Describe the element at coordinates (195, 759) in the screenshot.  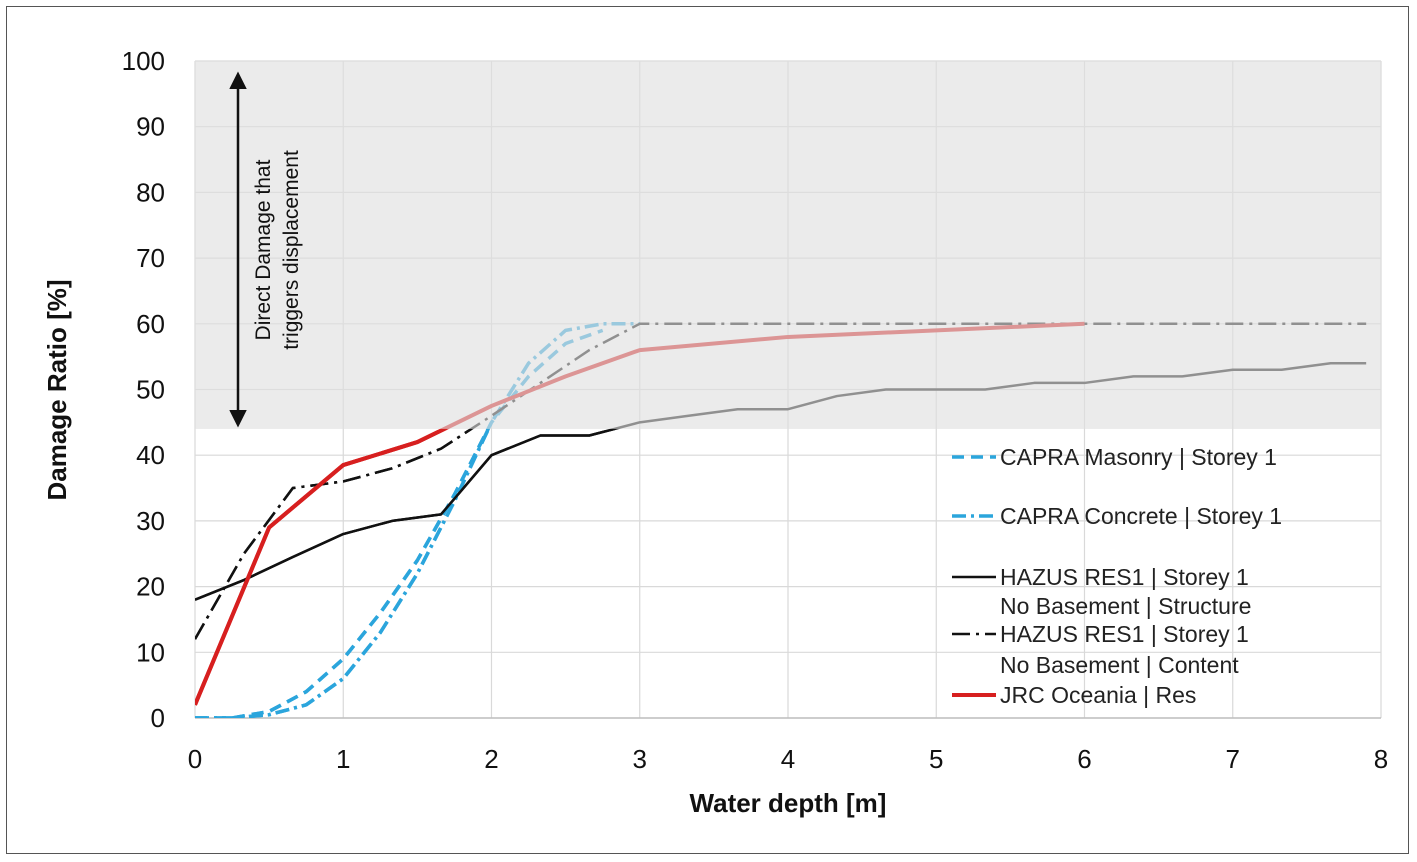
I see `x-tick-label: 0` at that location.